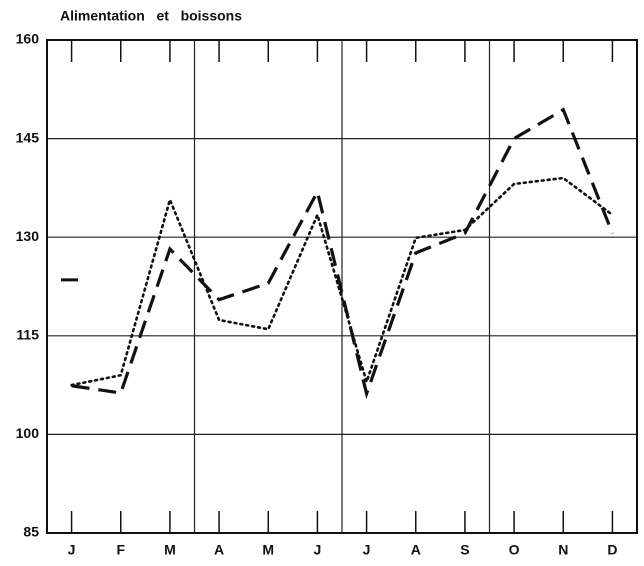 This screenshot has width=644, height=566. I want to click on x-tick-label: S, so click(464, 550).